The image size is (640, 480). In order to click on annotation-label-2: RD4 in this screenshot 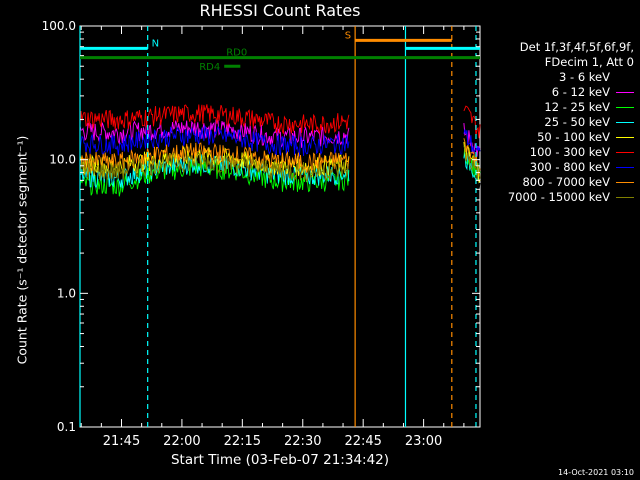, I will do `click(209, 67)`.